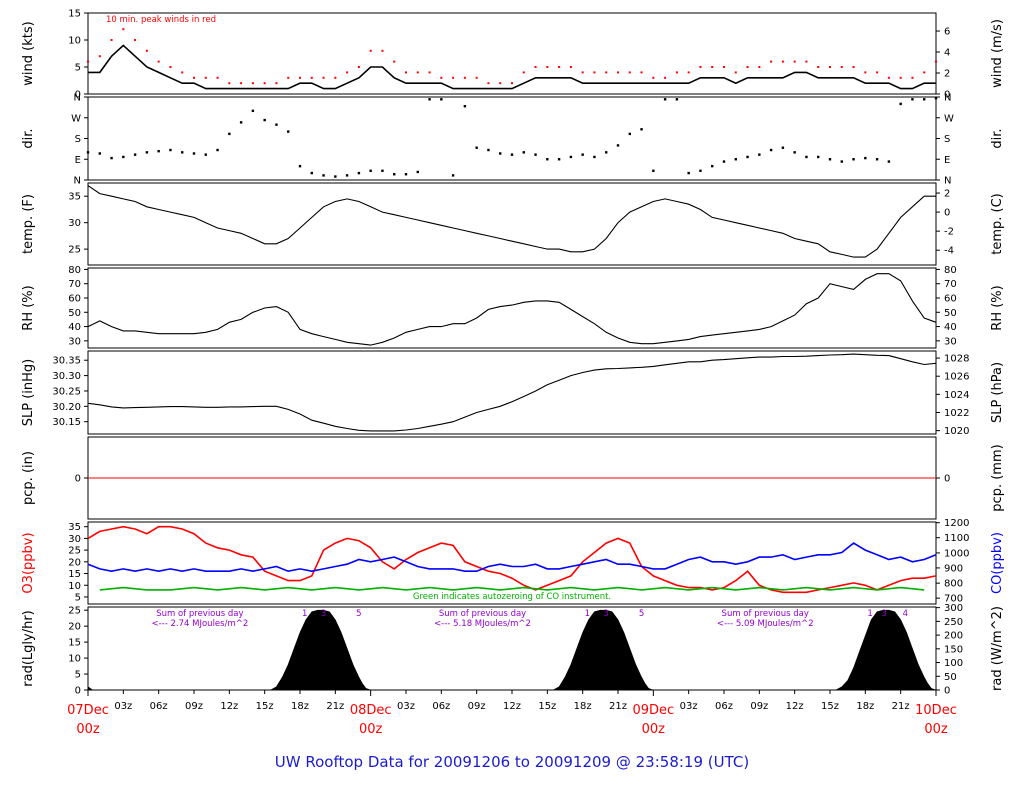 The width and height of the screenshot is (1024, 800). What do you see at coordinates (947, 160) in the screenshot?
I see `y-tick-label-right: E` at bounding box center [947, 160].